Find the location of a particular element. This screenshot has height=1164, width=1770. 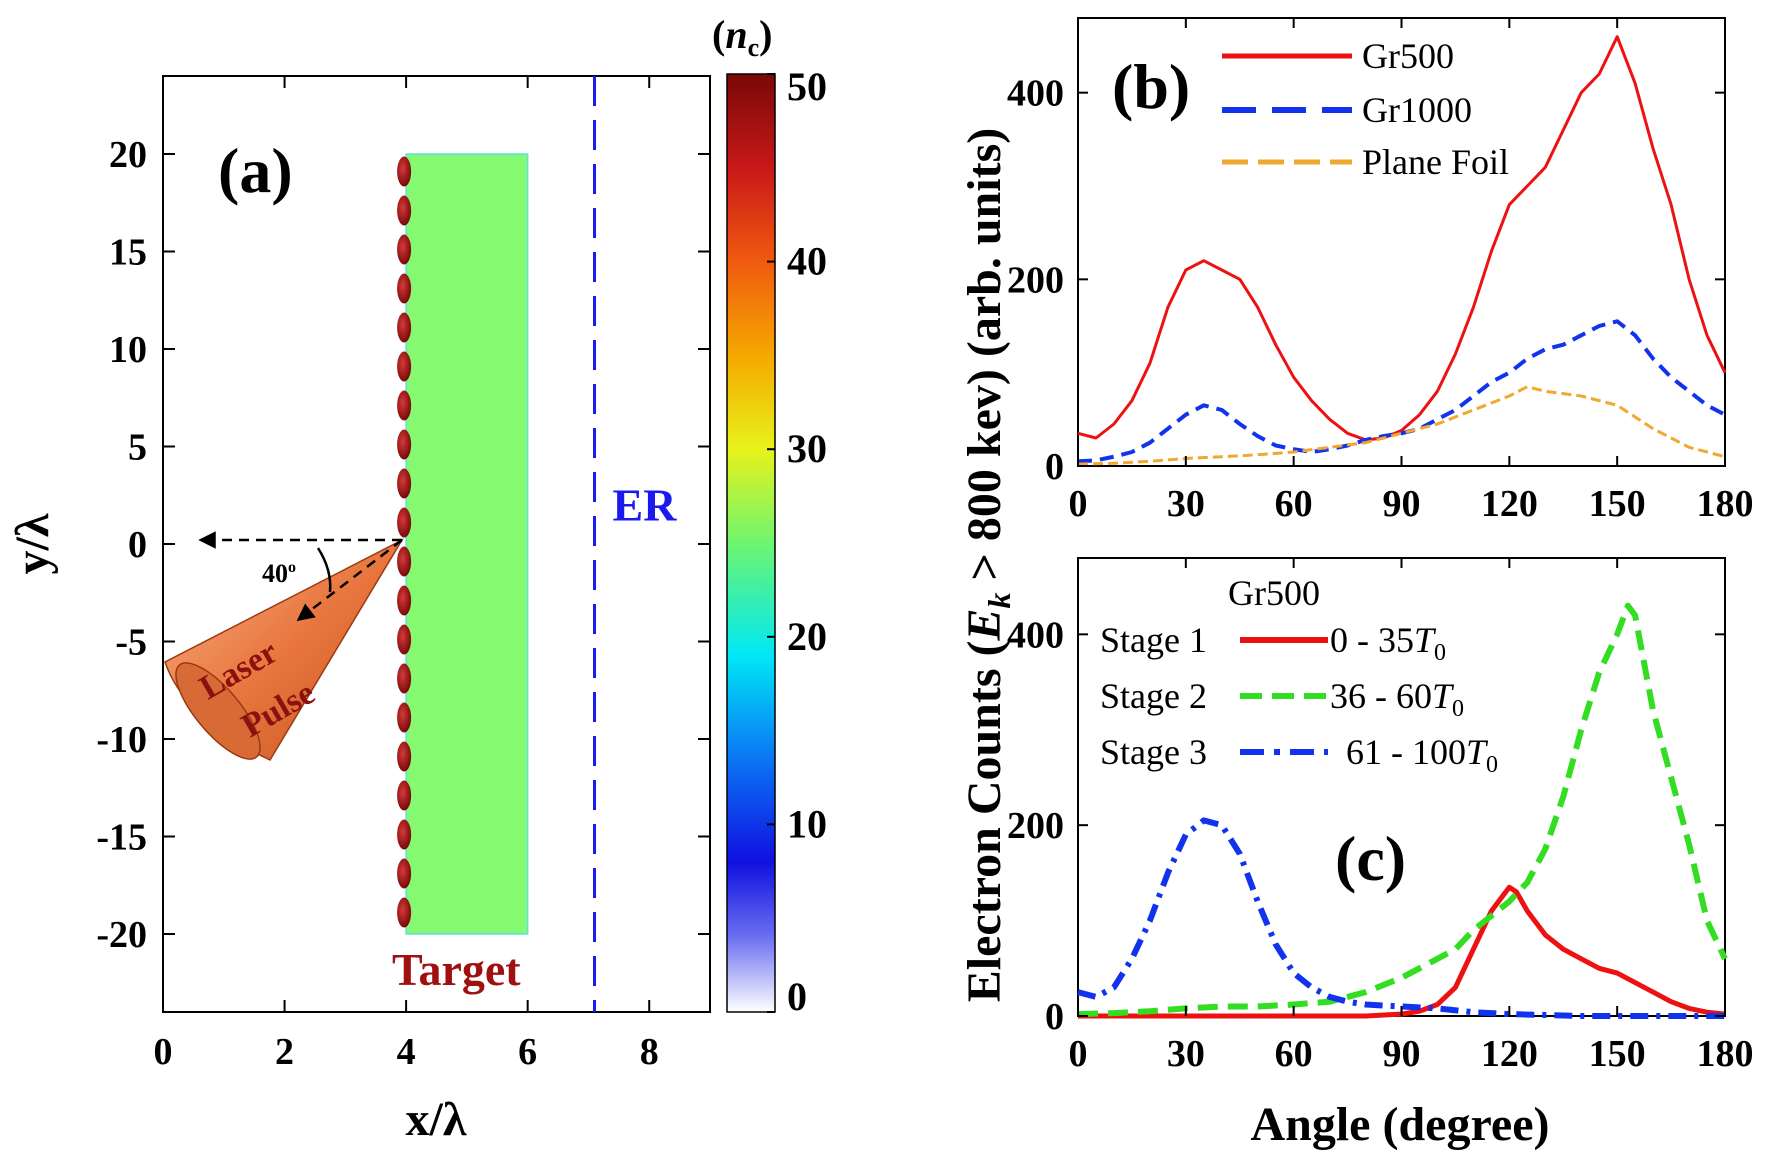

y-tick-label: 15 is located at coordinates (128, 253).